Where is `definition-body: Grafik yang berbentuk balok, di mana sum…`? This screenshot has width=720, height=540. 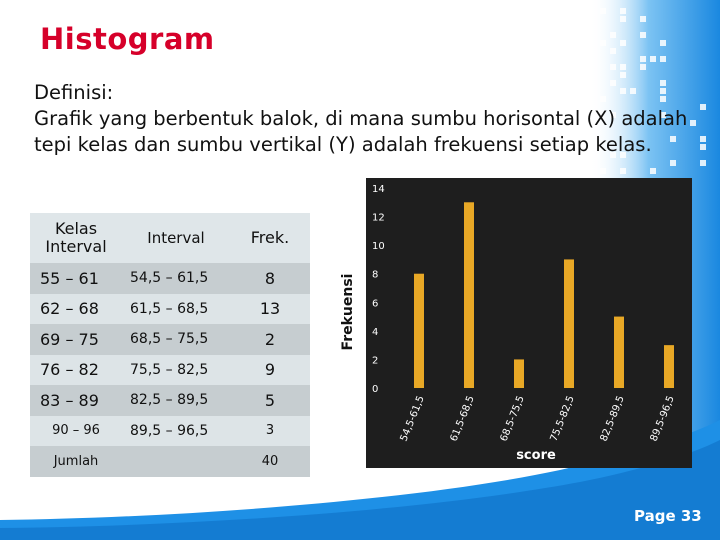
definition-body: Grafik yang berbentuk balok, di mana sum… is located at coordinates (361, 131).